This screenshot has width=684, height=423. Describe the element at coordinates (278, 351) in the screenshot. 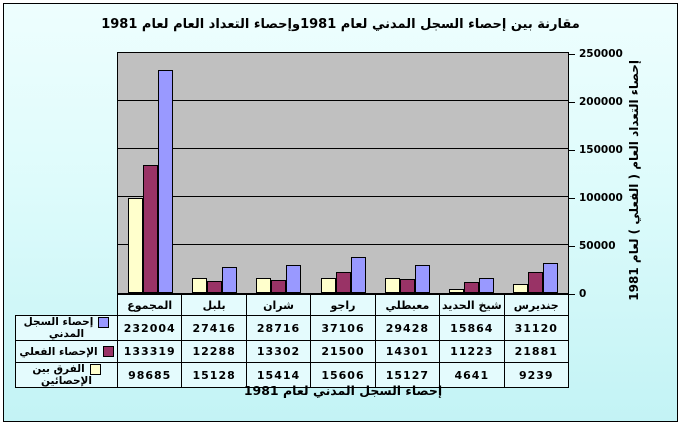

I see `value-cell: 13302` at that location.